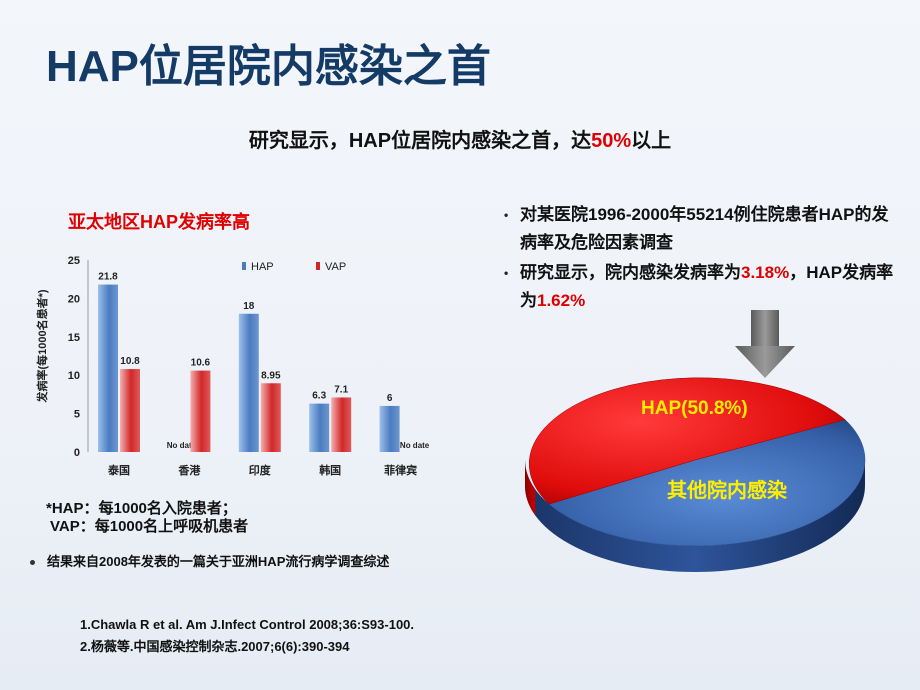 The image size is (920, 690). What do you see at coordinates (765, 272) in the screenshot?
I see `bullet-2-value-1: 3.18%` at bounding box center [765, 272].